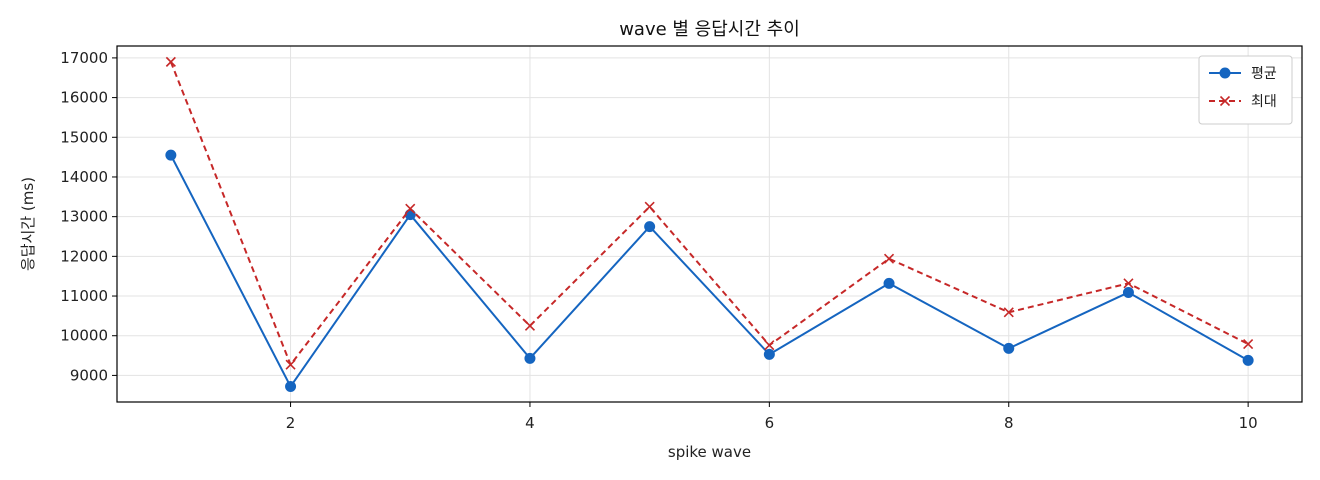 The height and width of the screenshot is (480, 1320). I want to click on x-tick-label: 8, so click(1009, 423).